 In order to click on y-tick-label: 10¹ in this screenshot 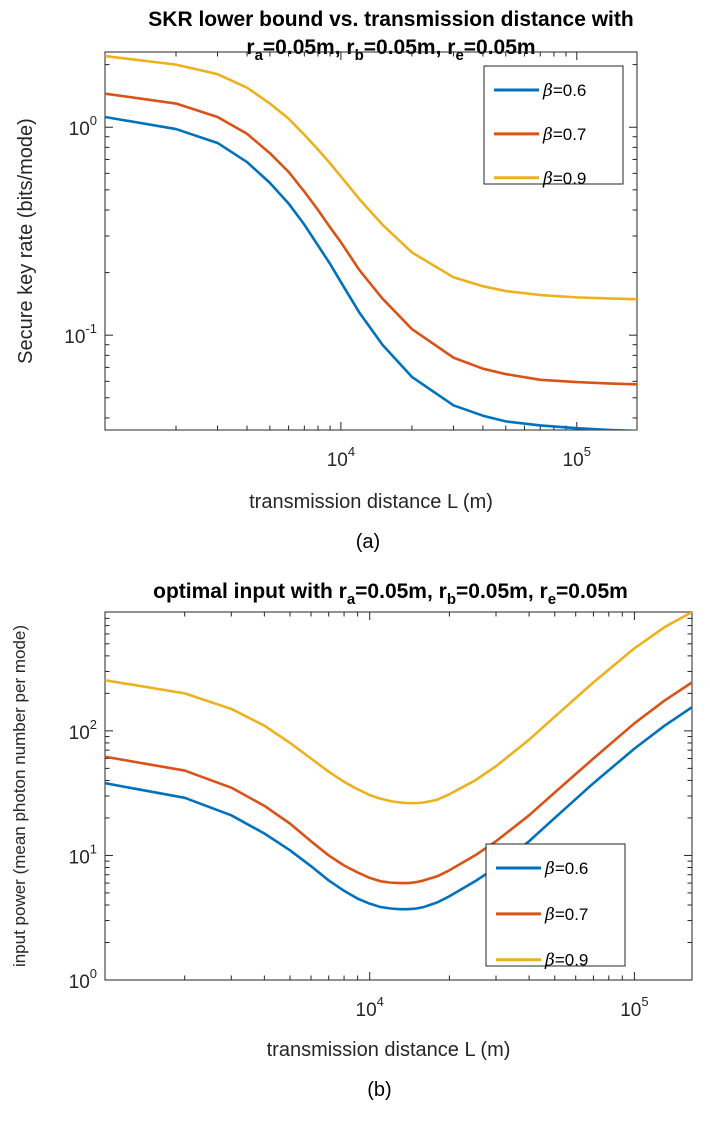, I will do `click(83, 854)`.